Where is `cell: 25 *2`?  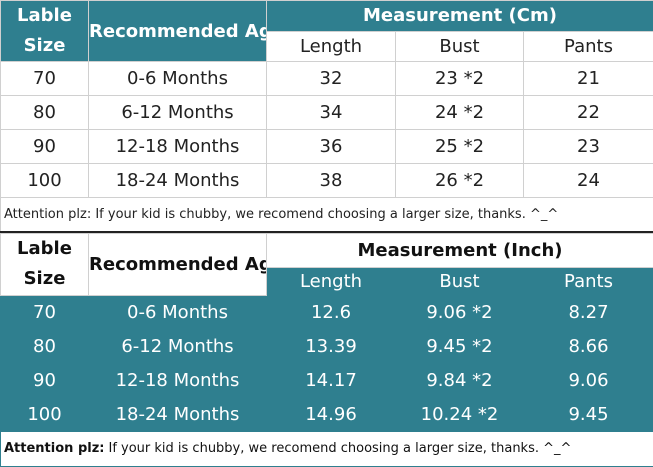 cell: 25 *2 is located at coordinates (460, 147).